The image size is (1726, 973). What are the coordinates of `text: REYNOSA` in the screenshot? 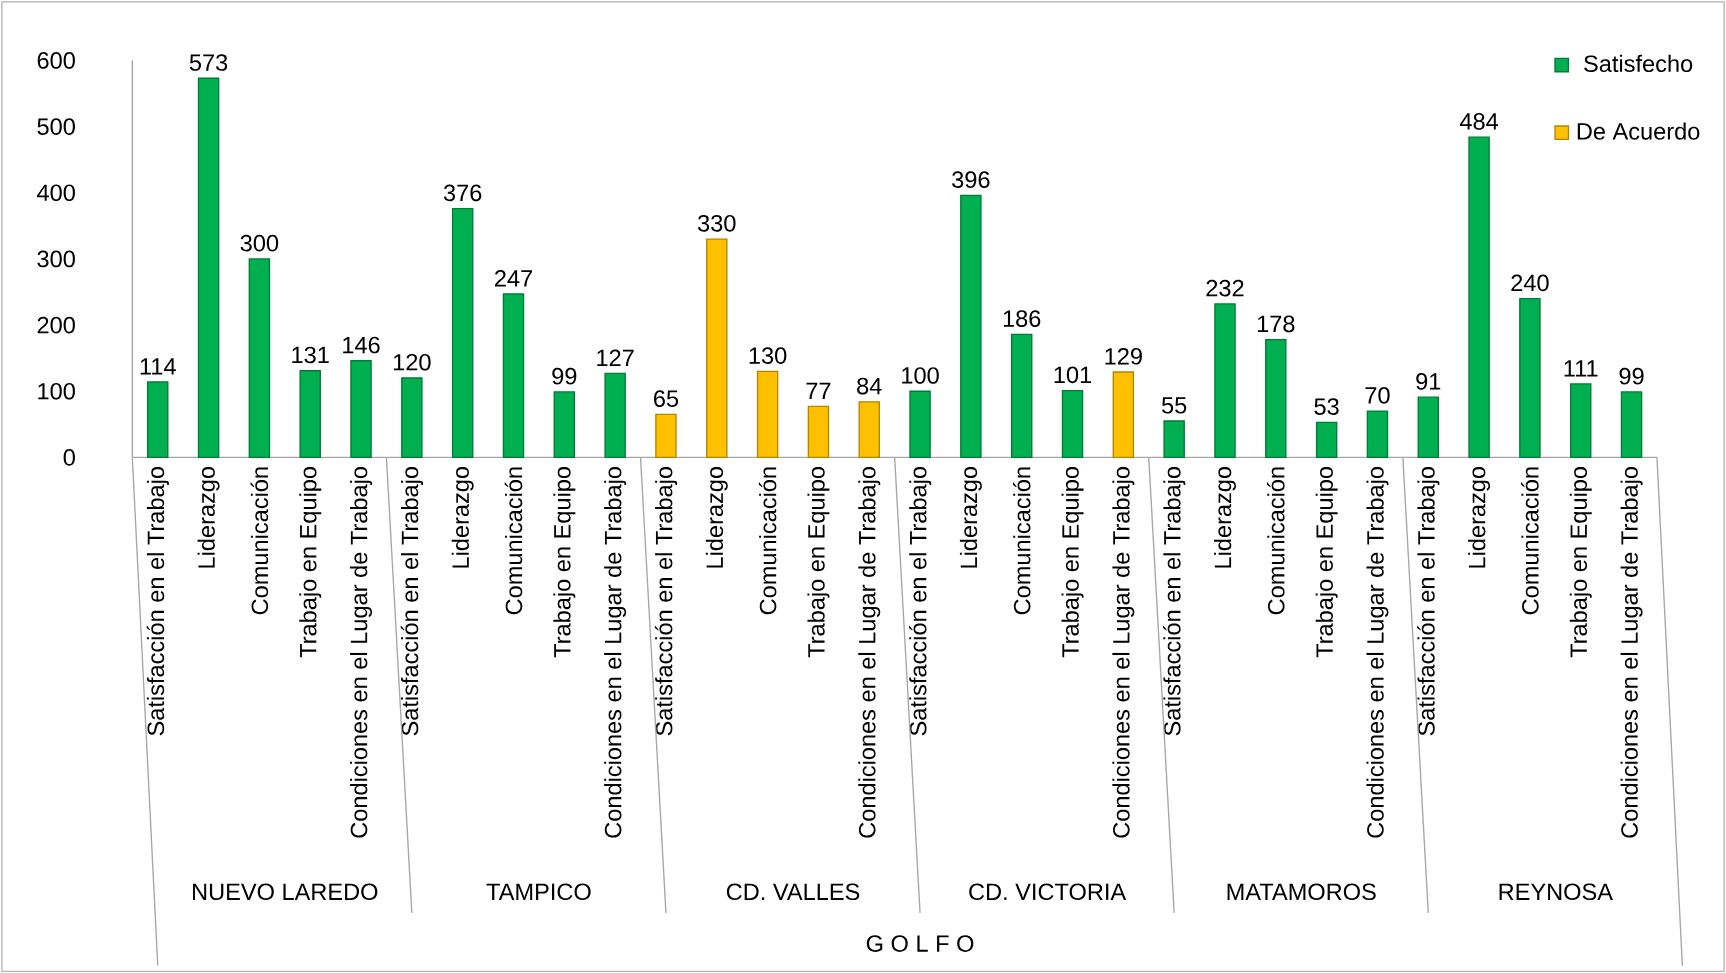 It's located at (1556, 891).